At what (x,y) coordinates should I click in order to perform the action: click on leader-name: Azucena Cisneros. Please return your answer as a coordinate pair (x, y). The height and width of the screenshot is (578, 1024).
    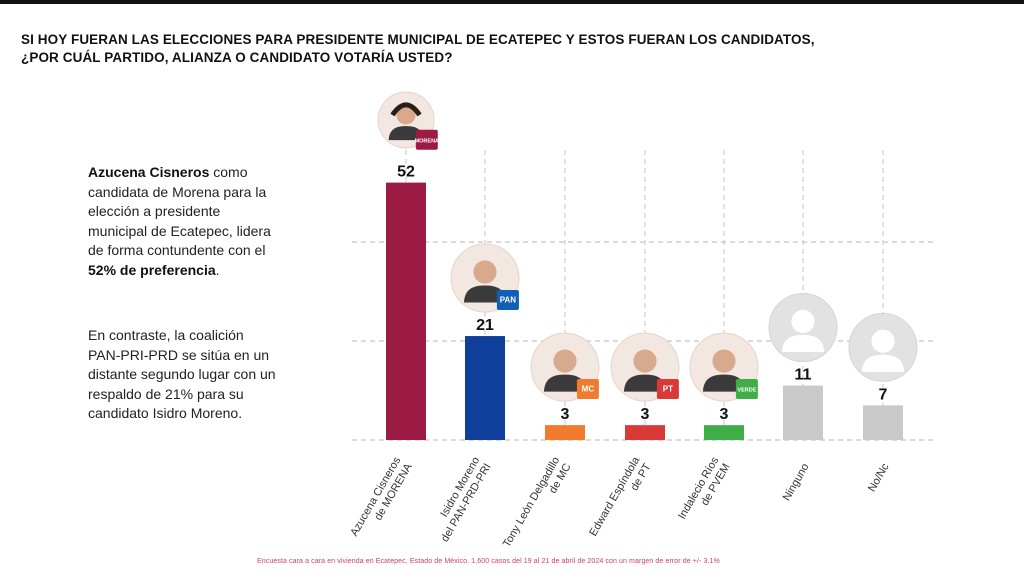
    Looking at the image, I should click on (149, 172).